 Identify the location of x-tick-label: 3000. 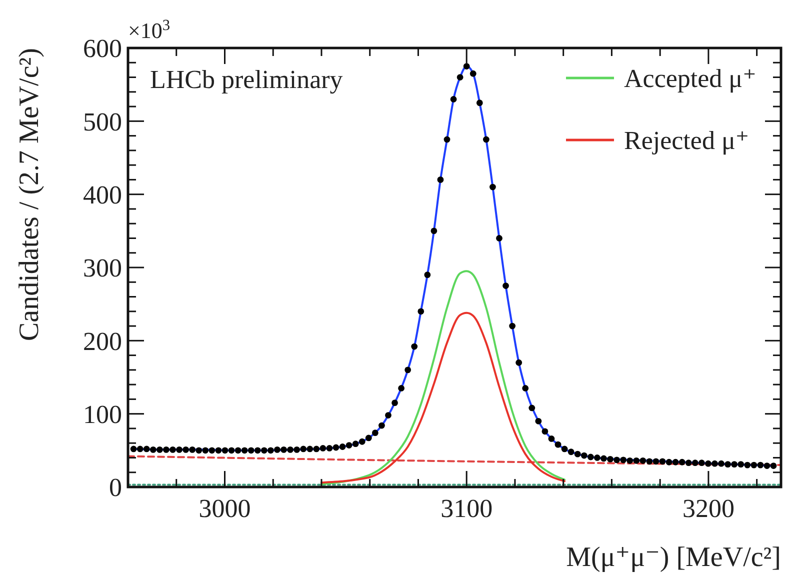
(224, 508).